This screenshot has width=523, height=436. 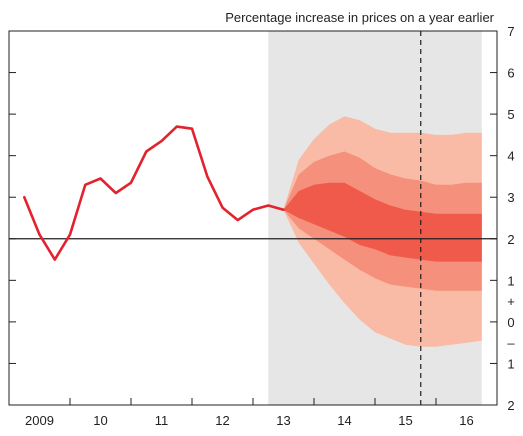 What do you see at coordinates (510, 197) in the screenshot?
I see `y-tick-label: 3` at bounding box center [510, 197].